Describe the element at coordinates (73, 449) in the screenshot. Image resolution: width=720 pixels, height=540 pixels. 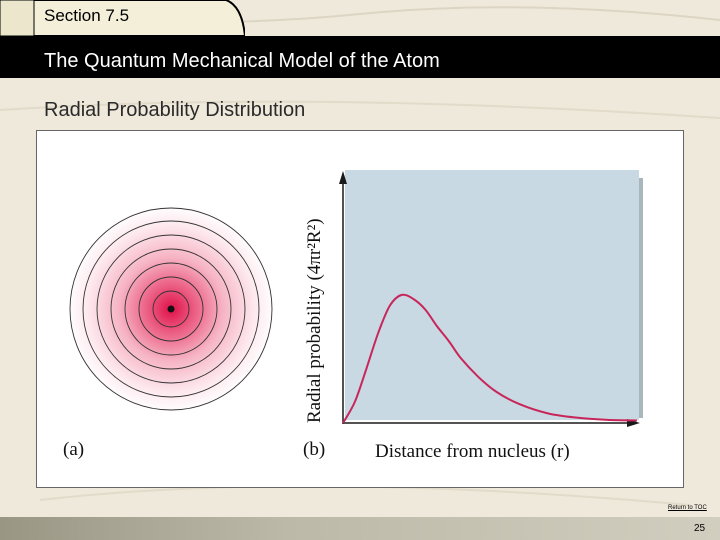
I see `panel-a-label: (a)` at that location.